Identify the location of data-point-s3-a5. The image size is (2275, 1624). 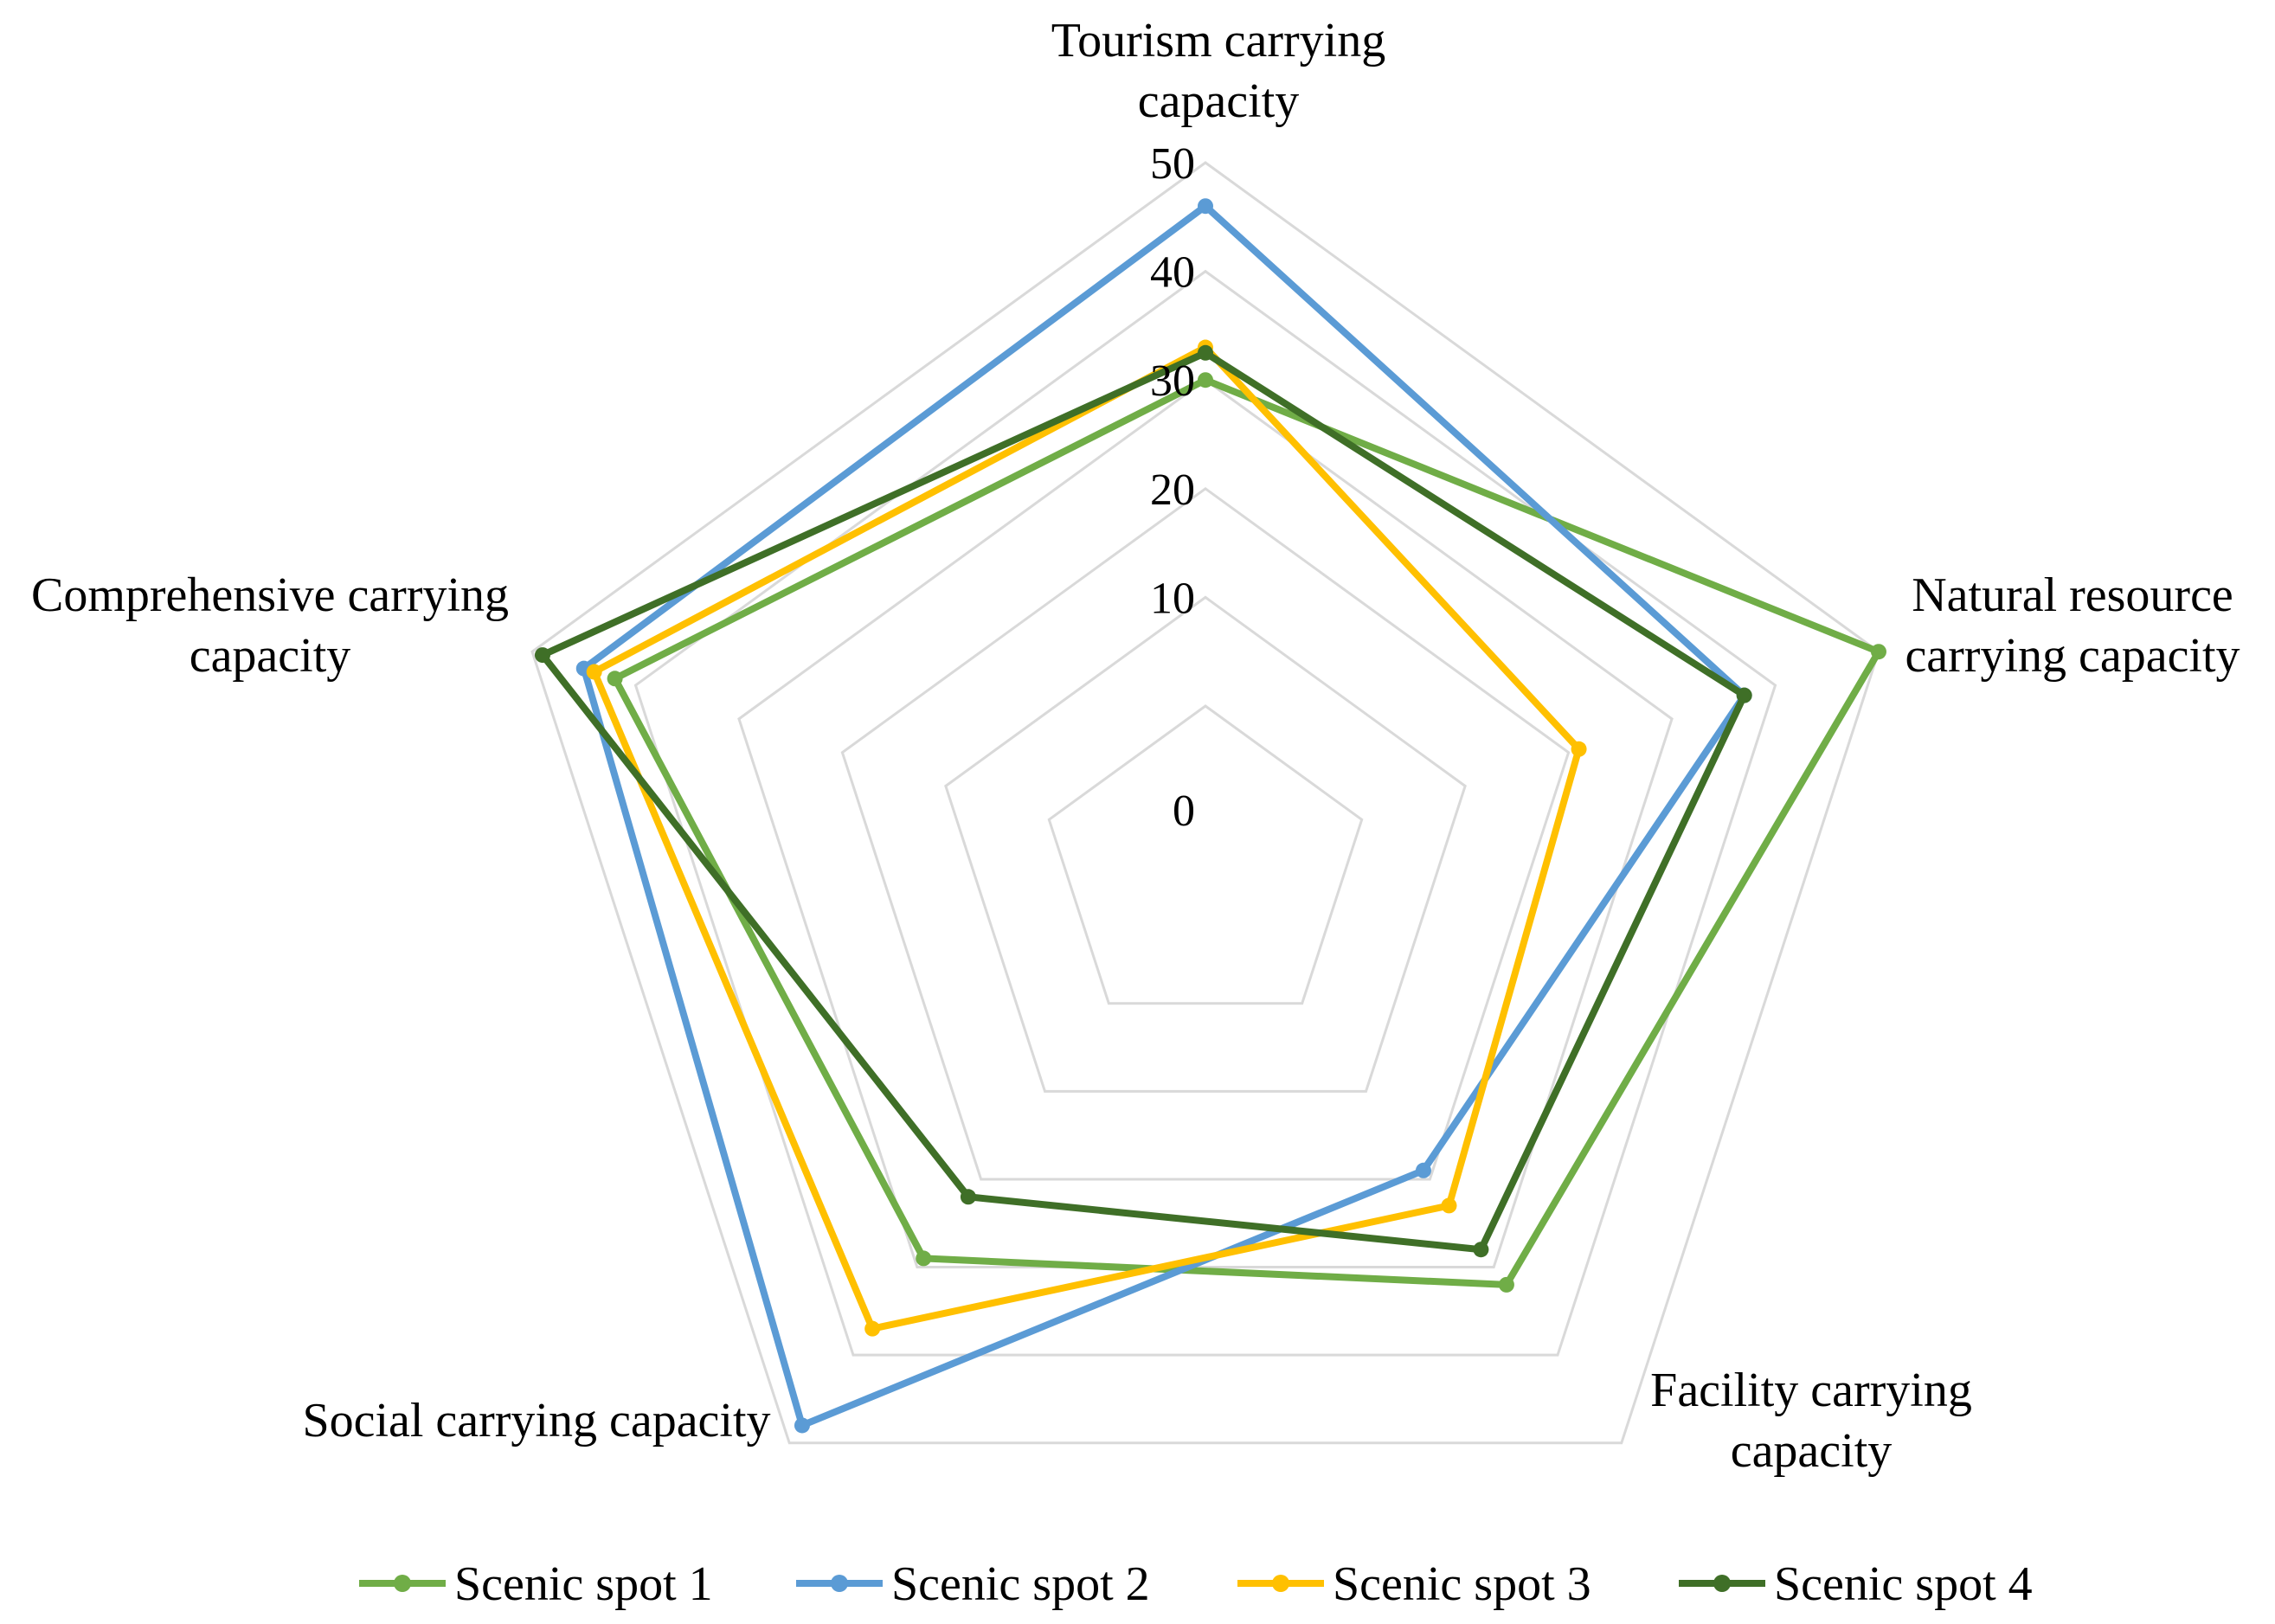
(594, 672).